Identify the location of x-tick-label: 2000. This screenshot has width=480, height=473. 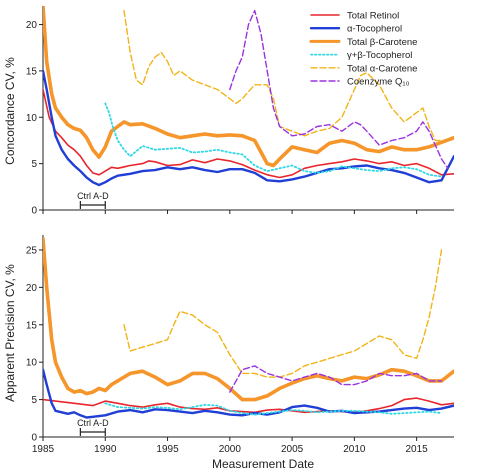
(230, 449).